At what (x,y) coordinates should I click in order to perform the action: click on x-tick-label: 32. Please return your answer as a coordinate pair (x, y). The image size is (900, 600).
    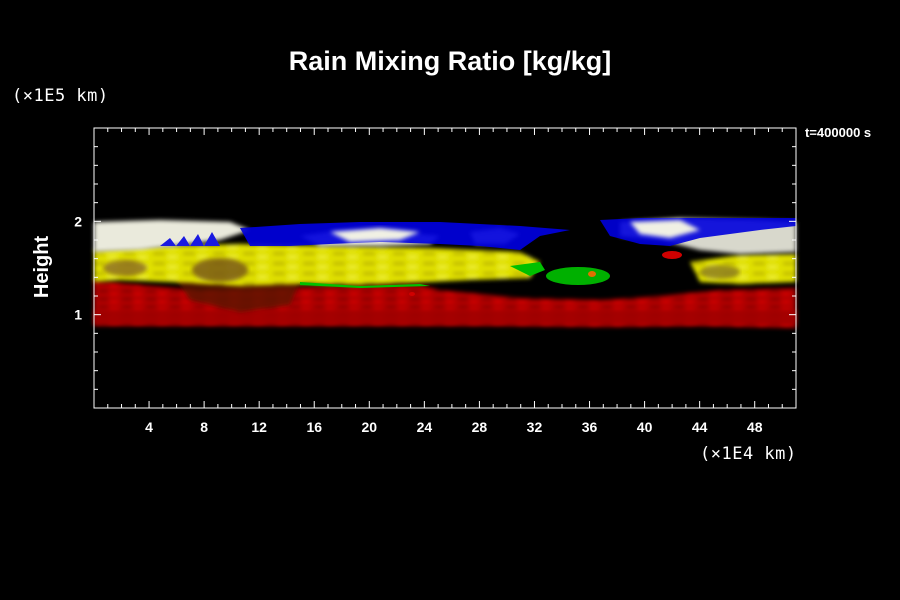
    Looking at the image, I should click on (535, 427).